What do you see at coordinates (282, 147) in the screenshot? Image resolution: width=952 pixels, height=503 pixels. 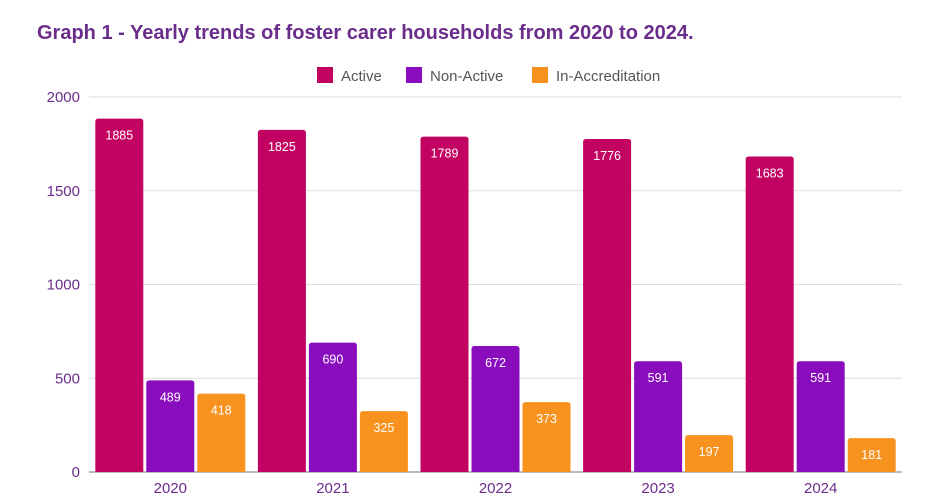 I see `bar-value-label: 1825` at bounding box center [282, 147].